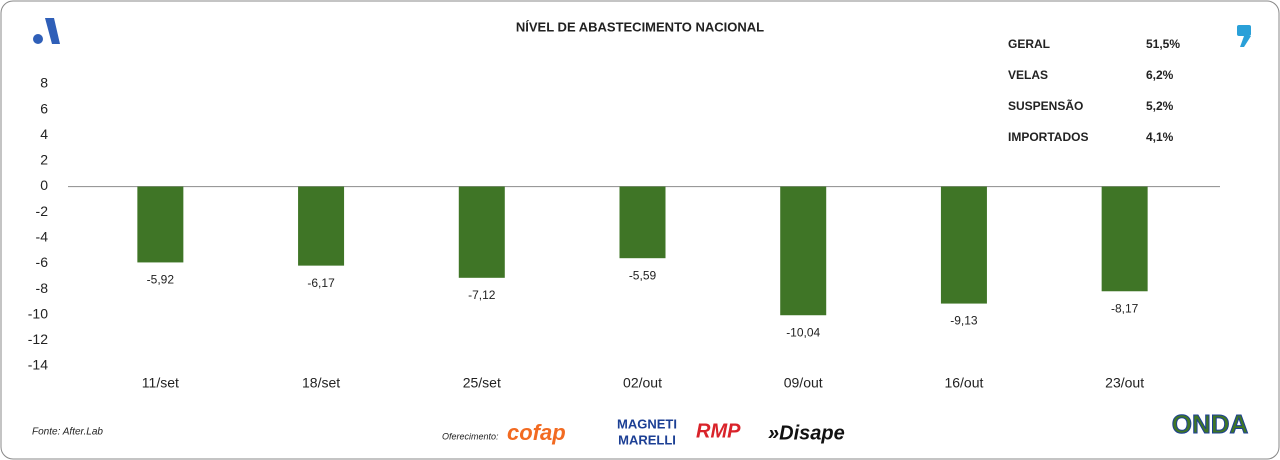 This screenshot has height=460, width=1280. What do you see at coordinates (1124, 383) in the screenshot?
I see `x-tick-label: 23/out` at bounding box center [1124, 383].